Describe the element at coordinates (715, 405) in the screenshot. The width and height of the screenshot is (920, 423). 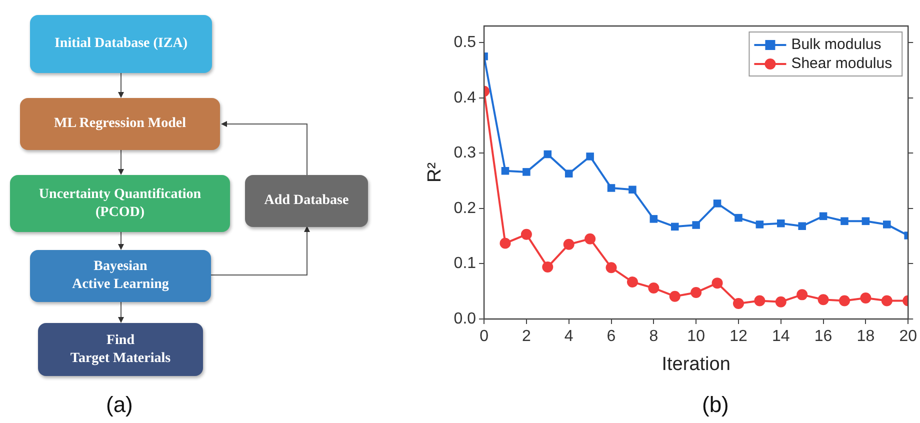
I see `text: (b)` at that location.